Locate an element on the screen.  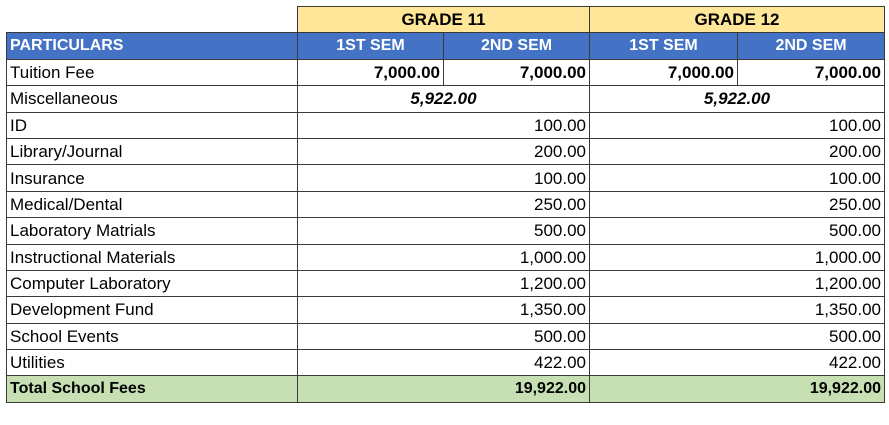
fee-item-row: Development Fund 1,350.00 1,350.00 is located at coordinates (445, 310).